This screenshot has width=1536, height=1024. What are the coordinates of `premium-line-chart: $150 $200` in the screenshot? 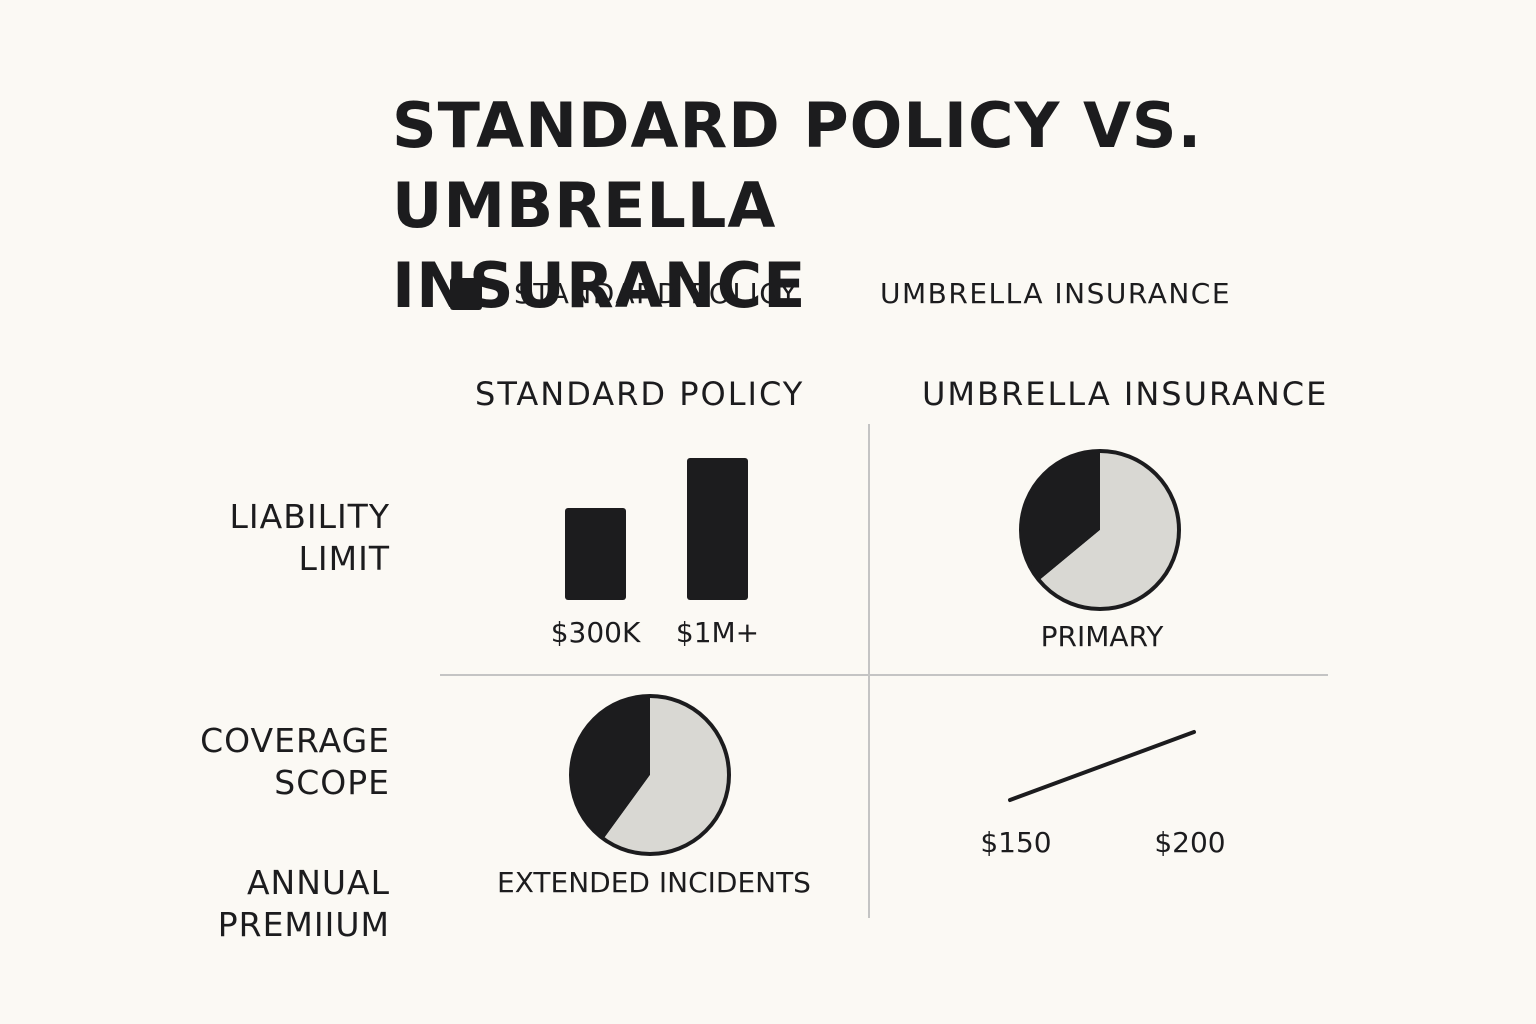 It's located at (1103, 794).